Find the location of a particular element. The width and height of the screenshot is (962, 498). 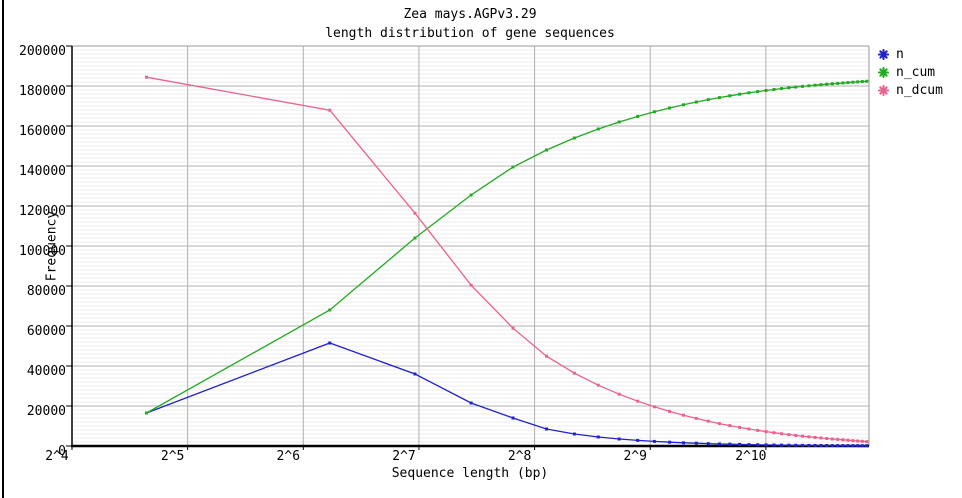

legend-marker-n-cum-icon is located at coordinates (883, 72).